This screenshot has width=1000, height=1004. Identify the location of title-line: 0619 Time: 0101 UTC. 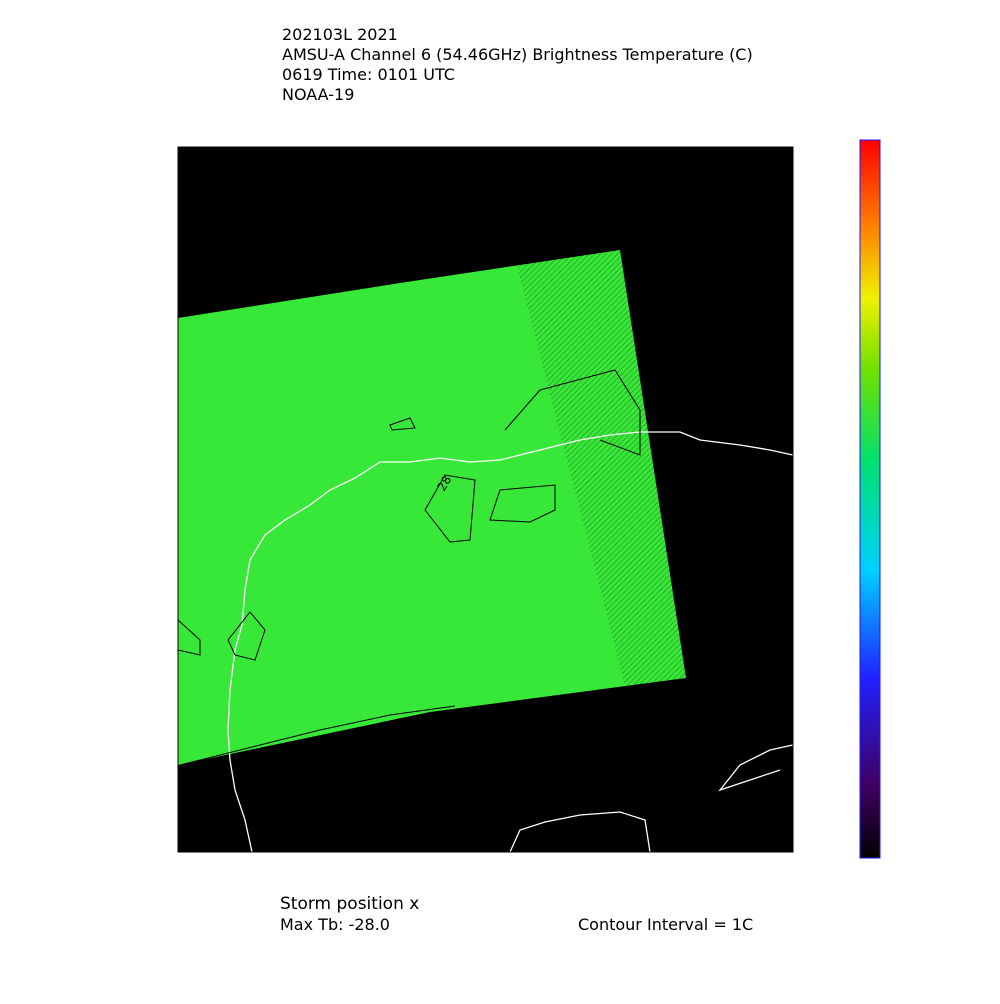
(368, 74).